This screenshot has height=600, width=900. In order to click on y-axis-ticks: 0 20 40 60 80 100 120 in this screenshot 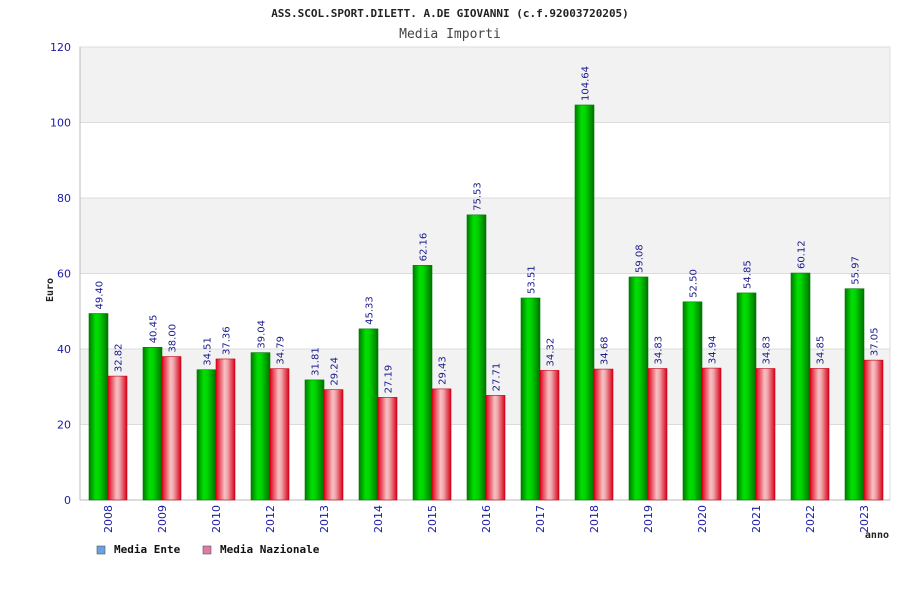, I will do `click(60, 274)`.